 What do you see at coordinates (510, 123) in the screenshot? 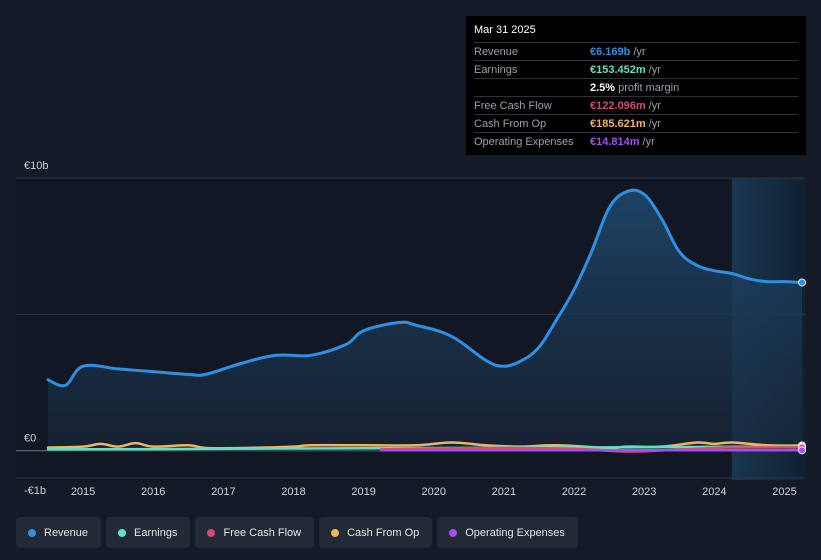
I see `tooltip-label: Cash From Op` at bounding box center [510, 123].